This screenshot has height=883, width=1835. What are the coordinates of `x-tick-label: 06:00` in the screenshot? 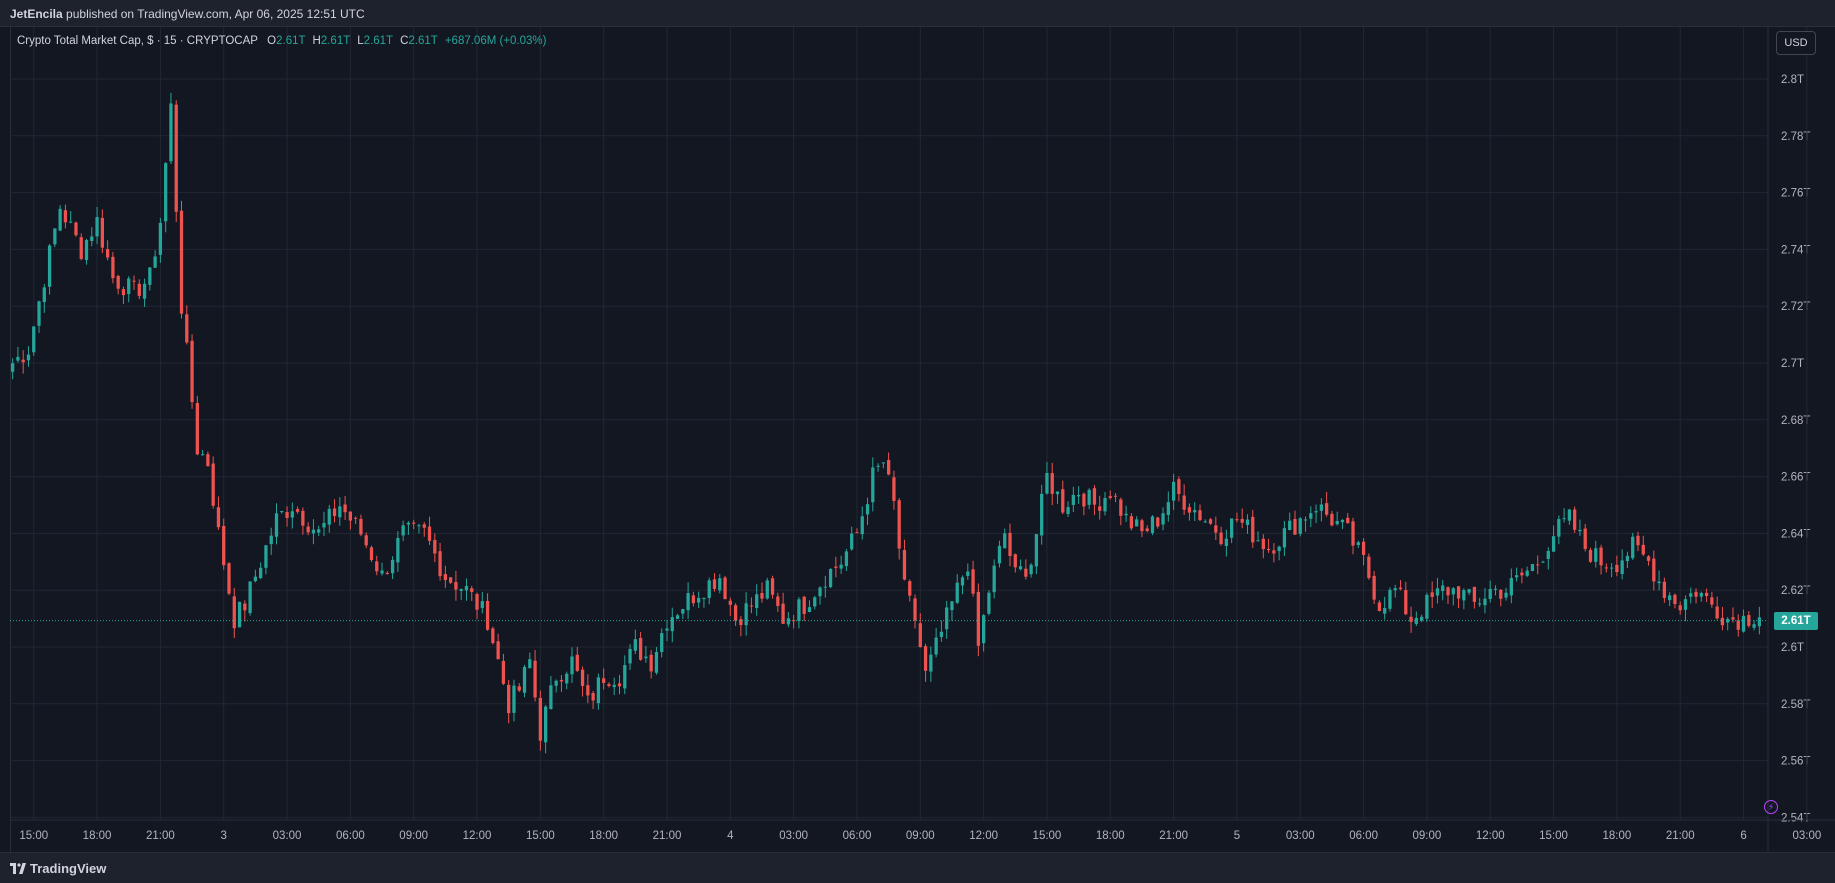 It's located at (350, 836).